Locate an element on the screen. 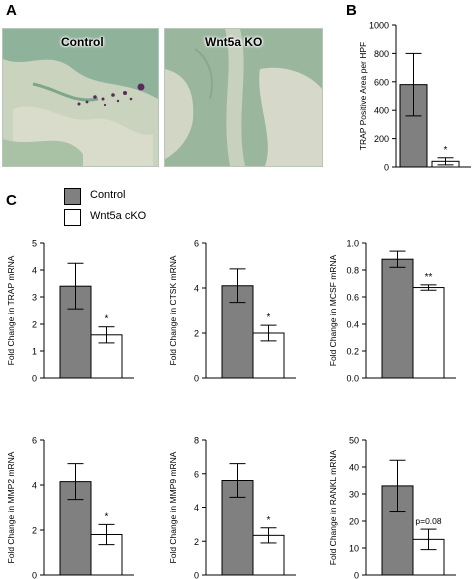 Image resolution: width=473 pixels, height=579 pixels. legend-swatch-cko is located at coordinates (72, 217).